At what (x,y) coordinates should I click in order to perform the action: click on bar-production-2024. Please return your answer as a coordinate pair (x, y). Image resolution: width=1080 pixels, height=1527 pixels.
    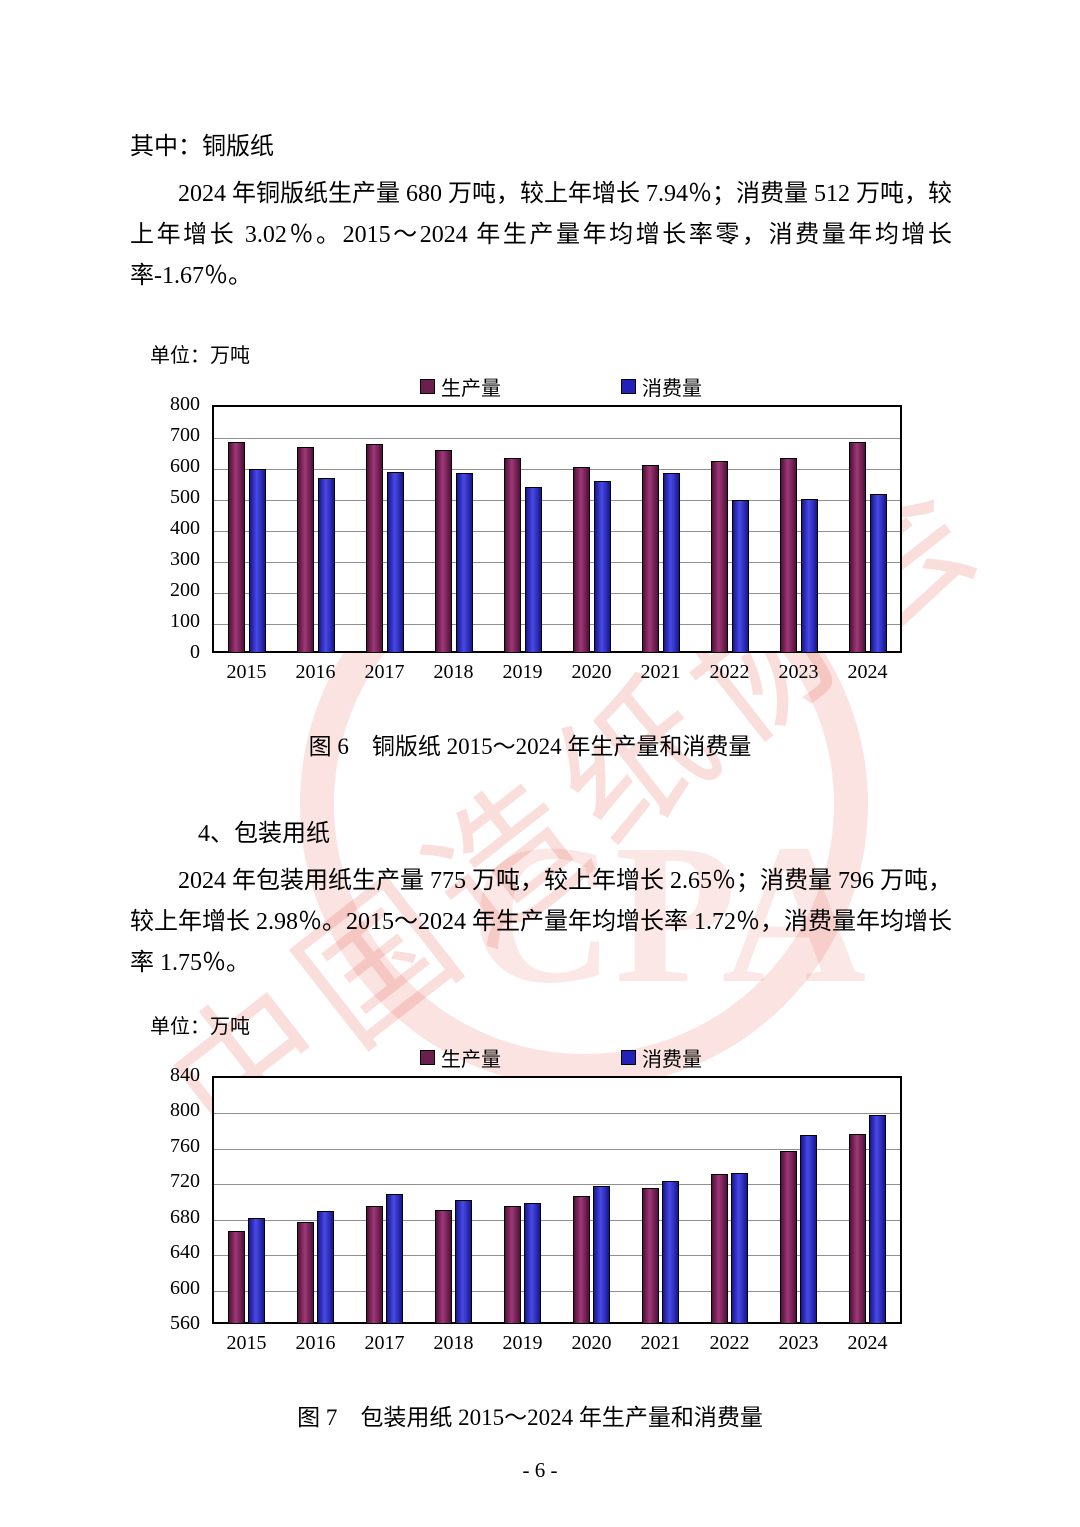
    Looking at the image, I should click on (857, 547).